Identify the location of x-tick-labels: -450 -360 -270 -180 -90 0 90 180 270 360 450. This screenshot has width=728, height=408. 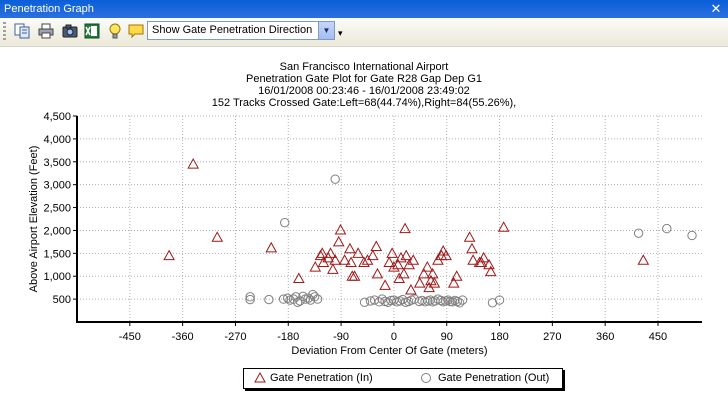
(393, 332).